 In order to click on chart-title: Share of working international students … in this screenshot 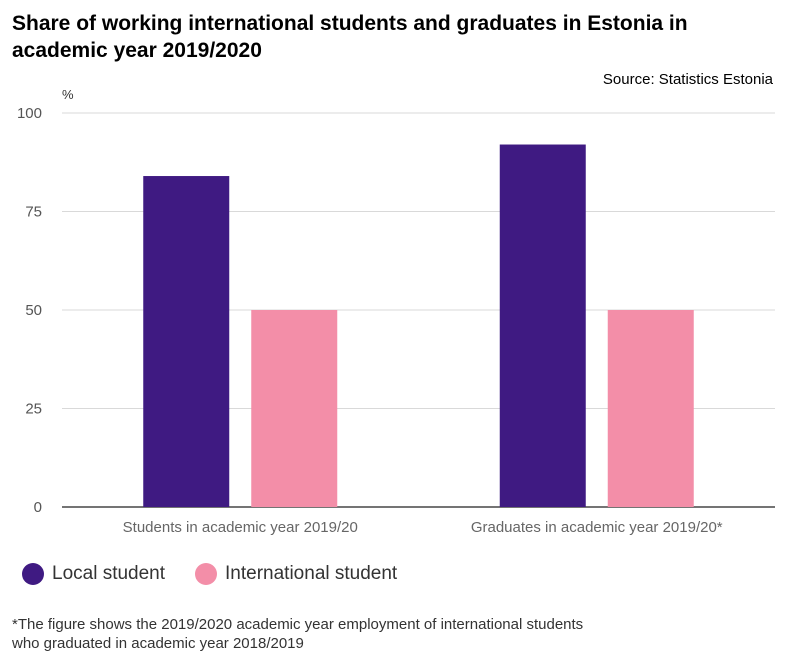, I will do `click(350, 37)`.